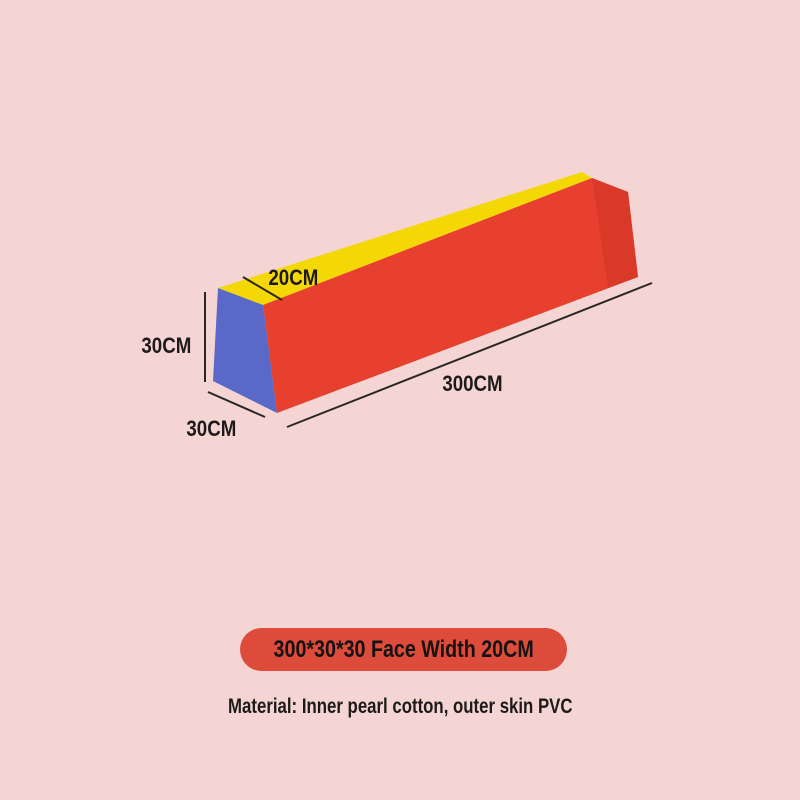 Image resolution: width=800 pixels, height=800 pixels. Describe the element at coordinates (615, 233) in the screenshot. I see `beam-right-end-face` at that location.